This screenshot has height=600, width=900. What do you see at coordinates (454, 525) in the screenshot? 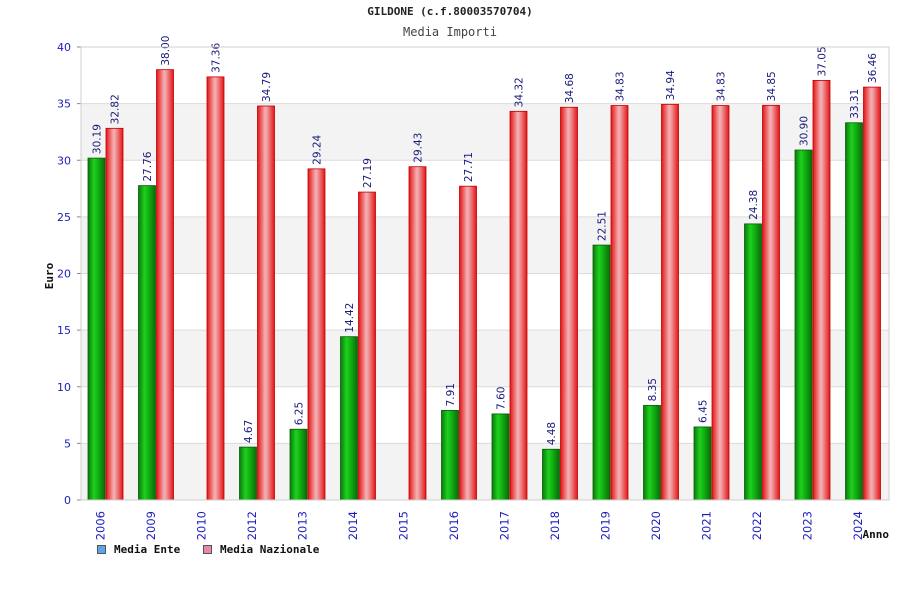
I see `x-tick-label: 2016` at bounding box center [454, 525].